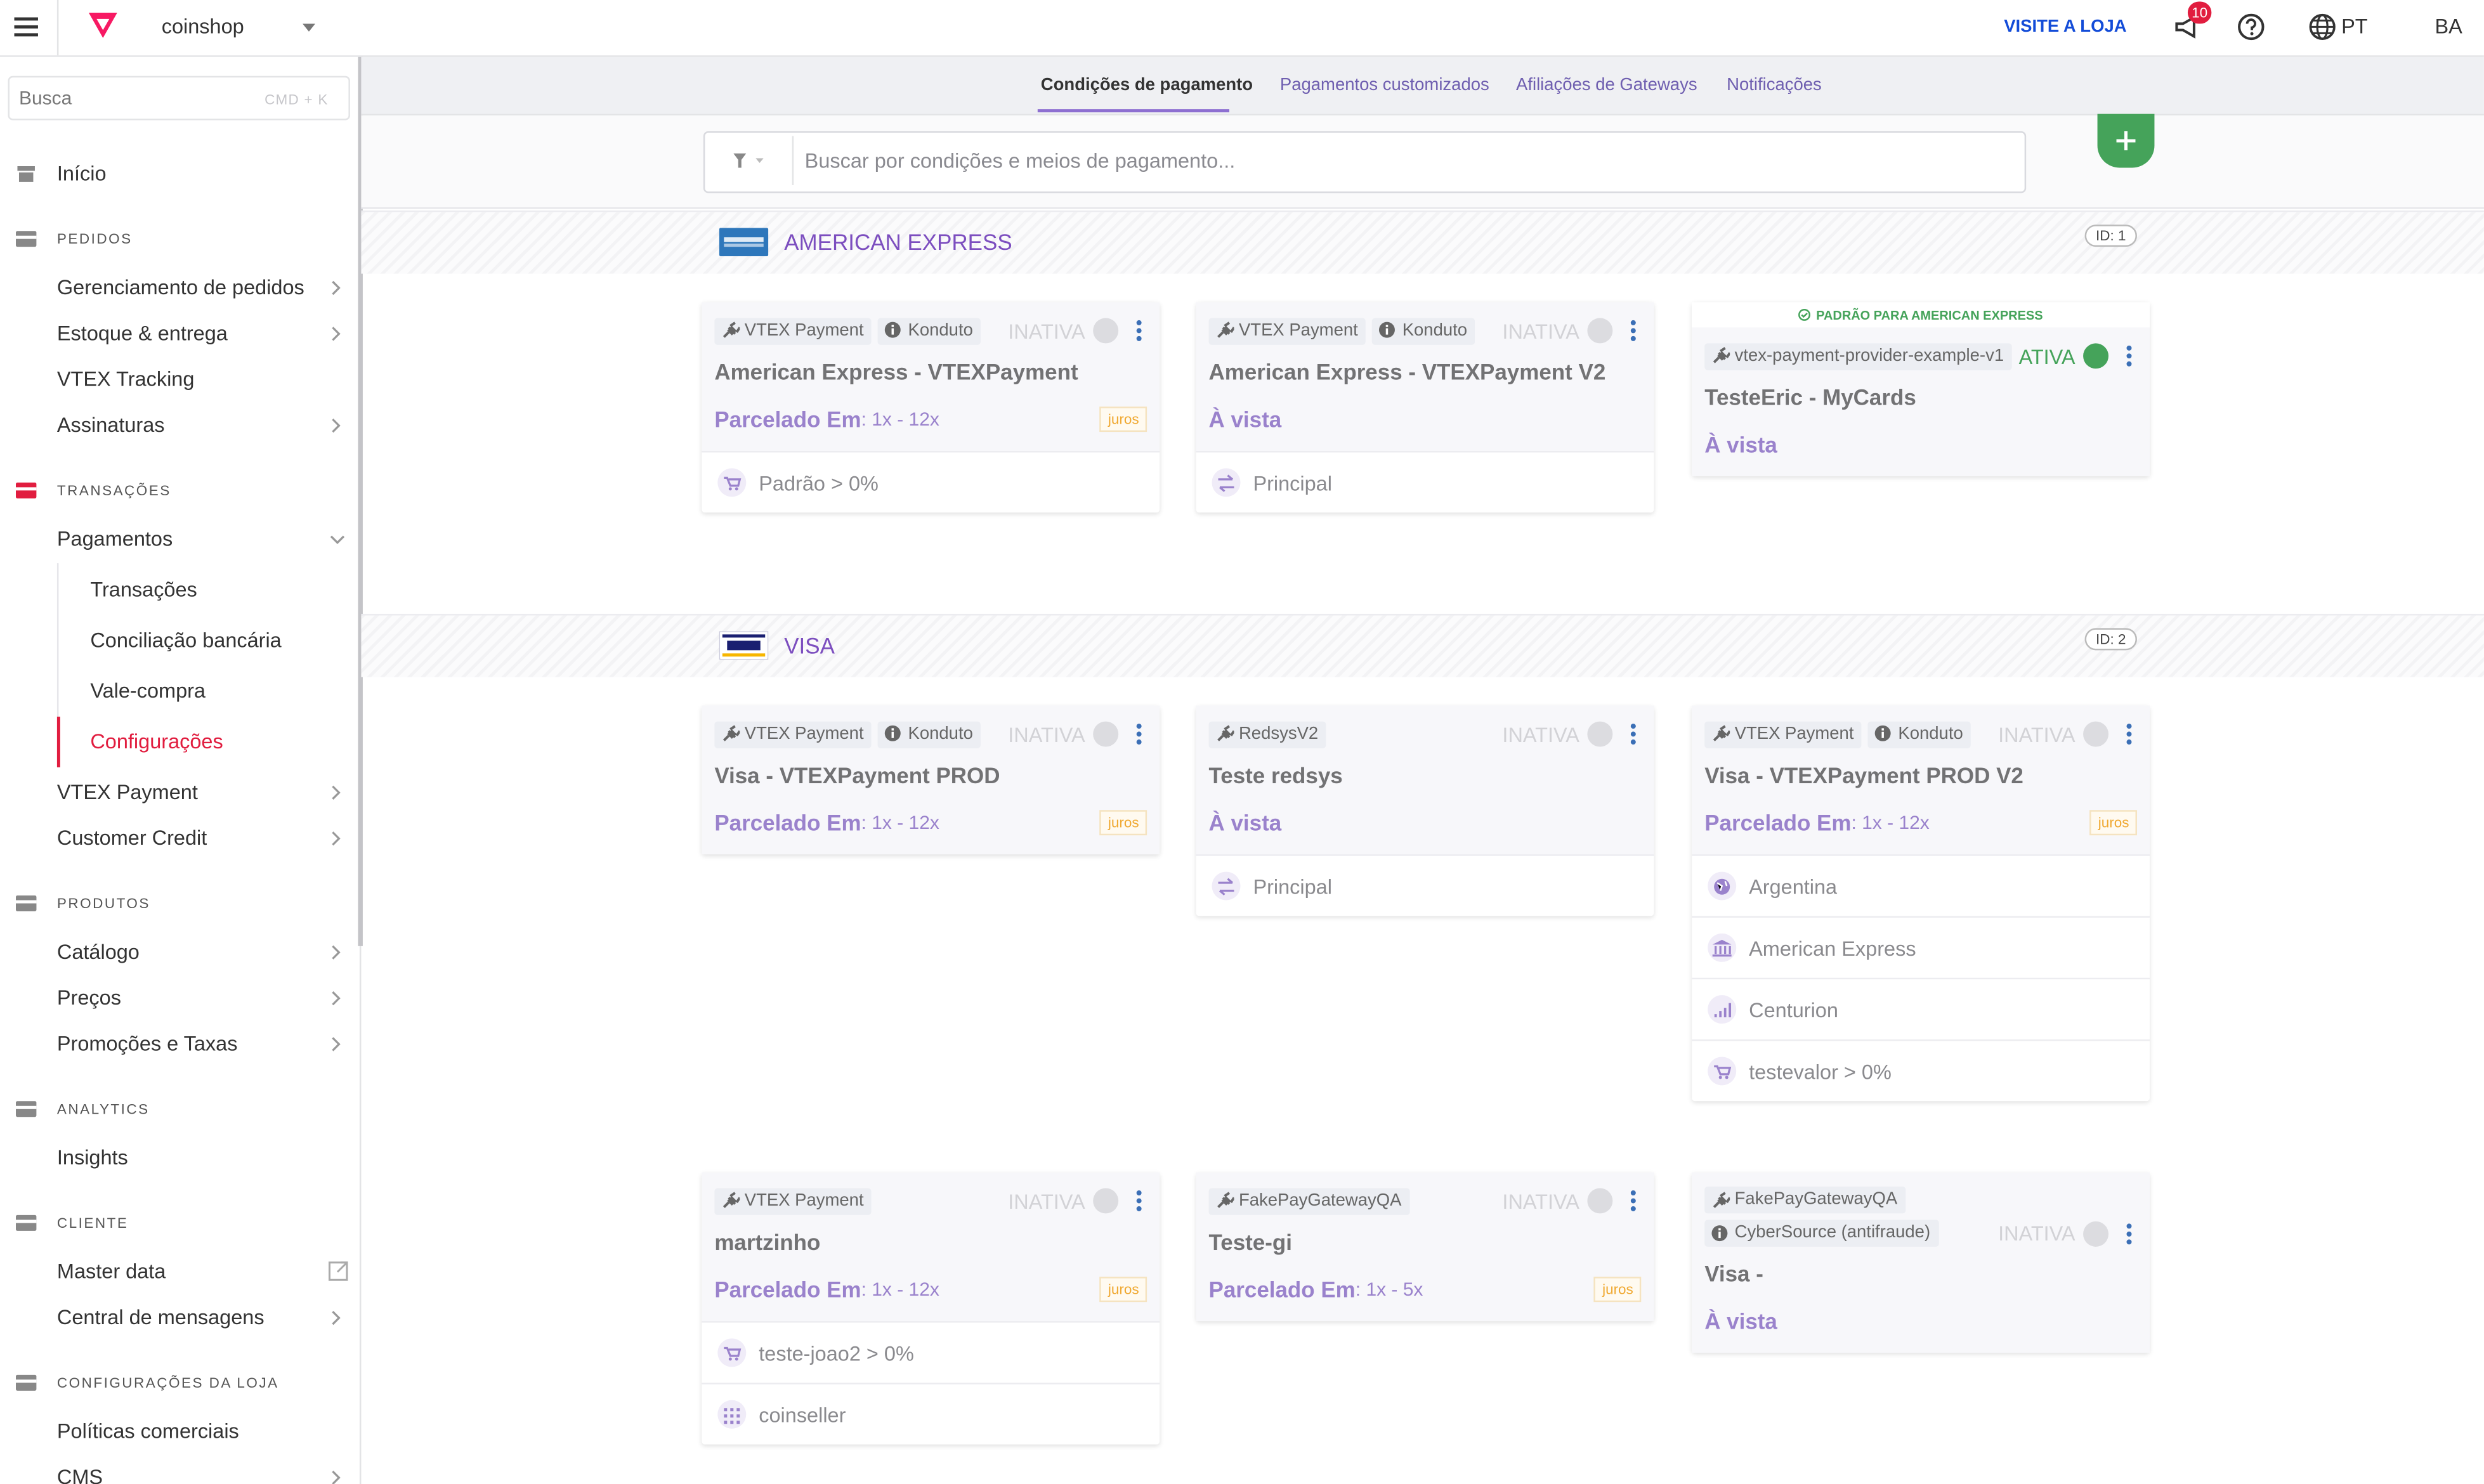  I want to click on nav-item: Gerenciamento de pedidos, so click(180, 287).